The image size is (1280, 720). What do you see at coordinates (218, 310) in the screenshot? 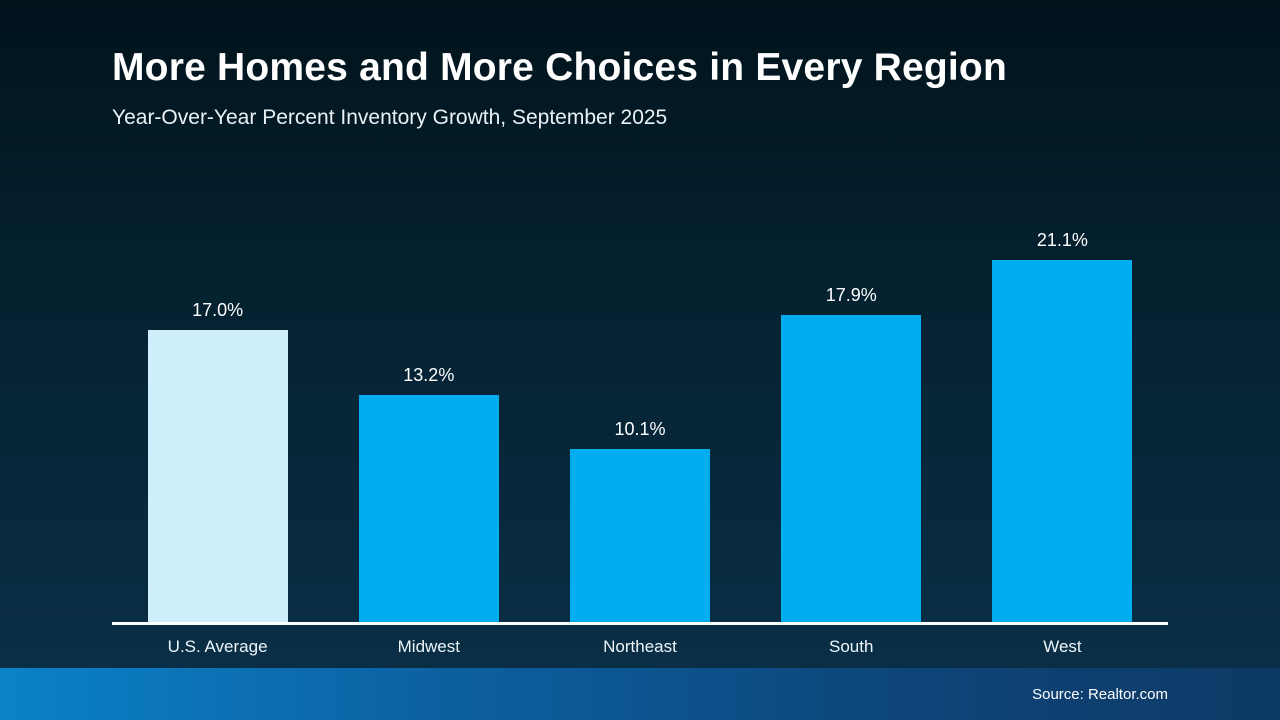
I see `bar-value-label: 17.0%` at bounding box center [218, 310].